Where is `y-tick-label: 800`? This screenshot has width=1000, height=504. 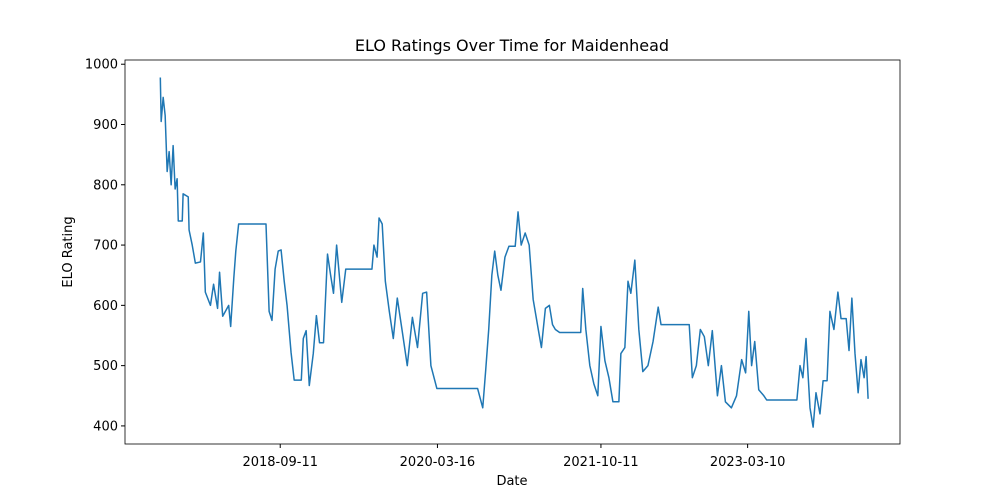 y-tick-label: 800 is located at coordinates (105, 185).